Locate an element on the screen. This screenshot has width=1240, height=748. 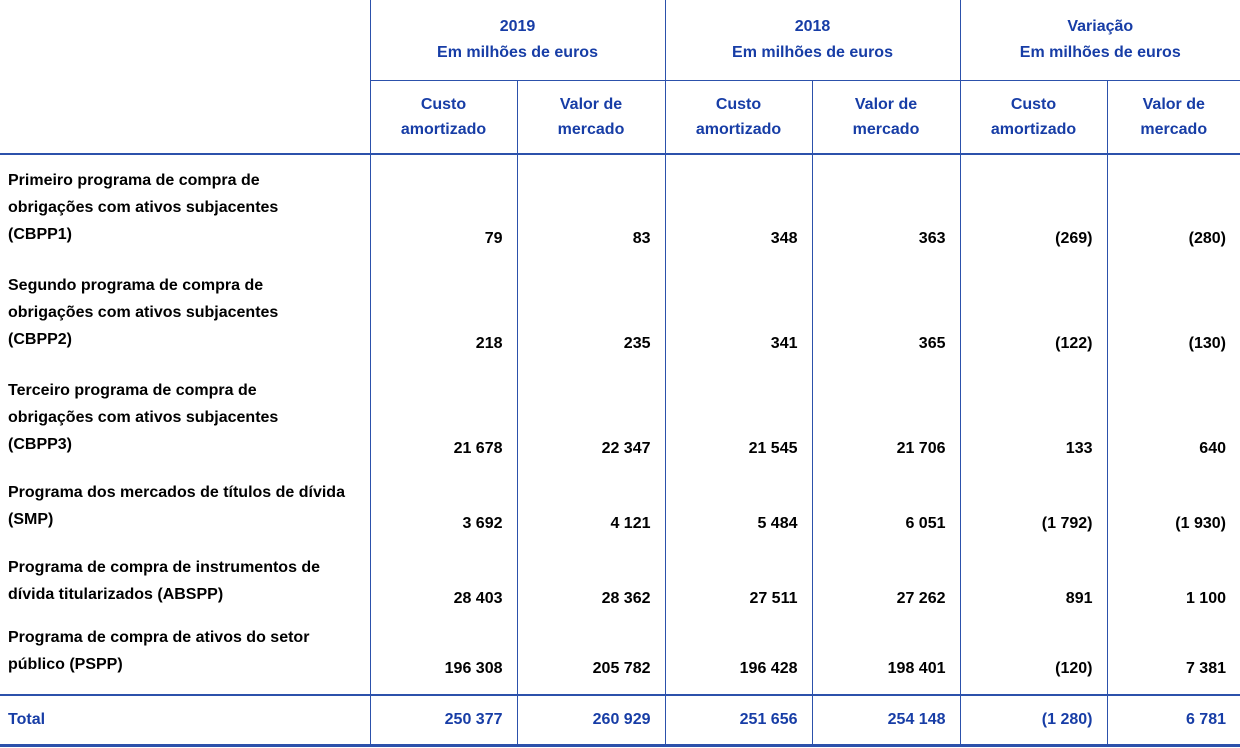
group-header-variacao: Variação Em milhões de euros is located at coordinates (1099, 40).